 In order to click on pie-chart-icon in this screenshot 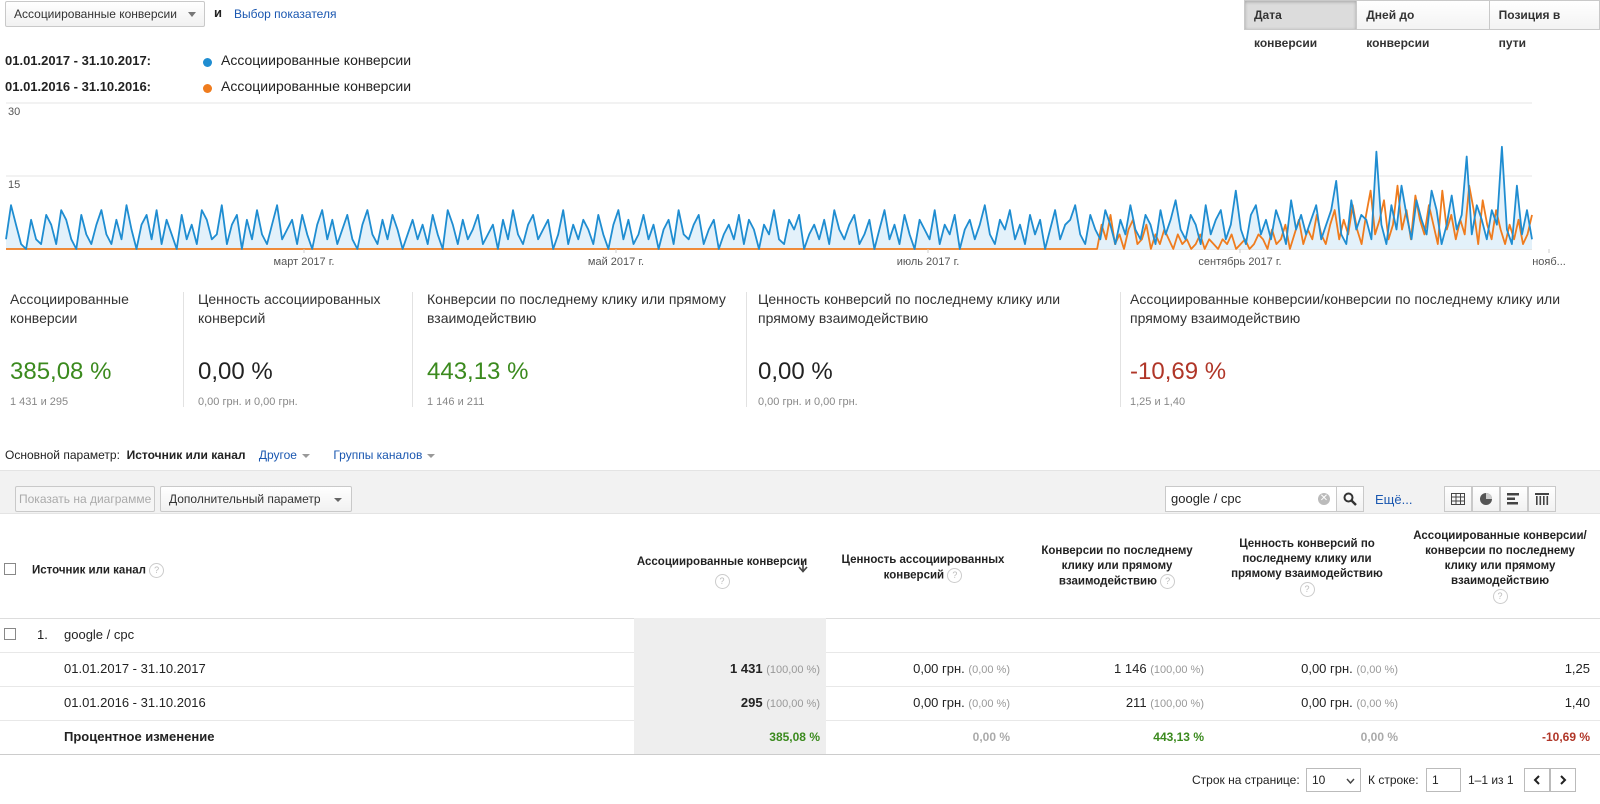, I will do `click(1486, 499)`.